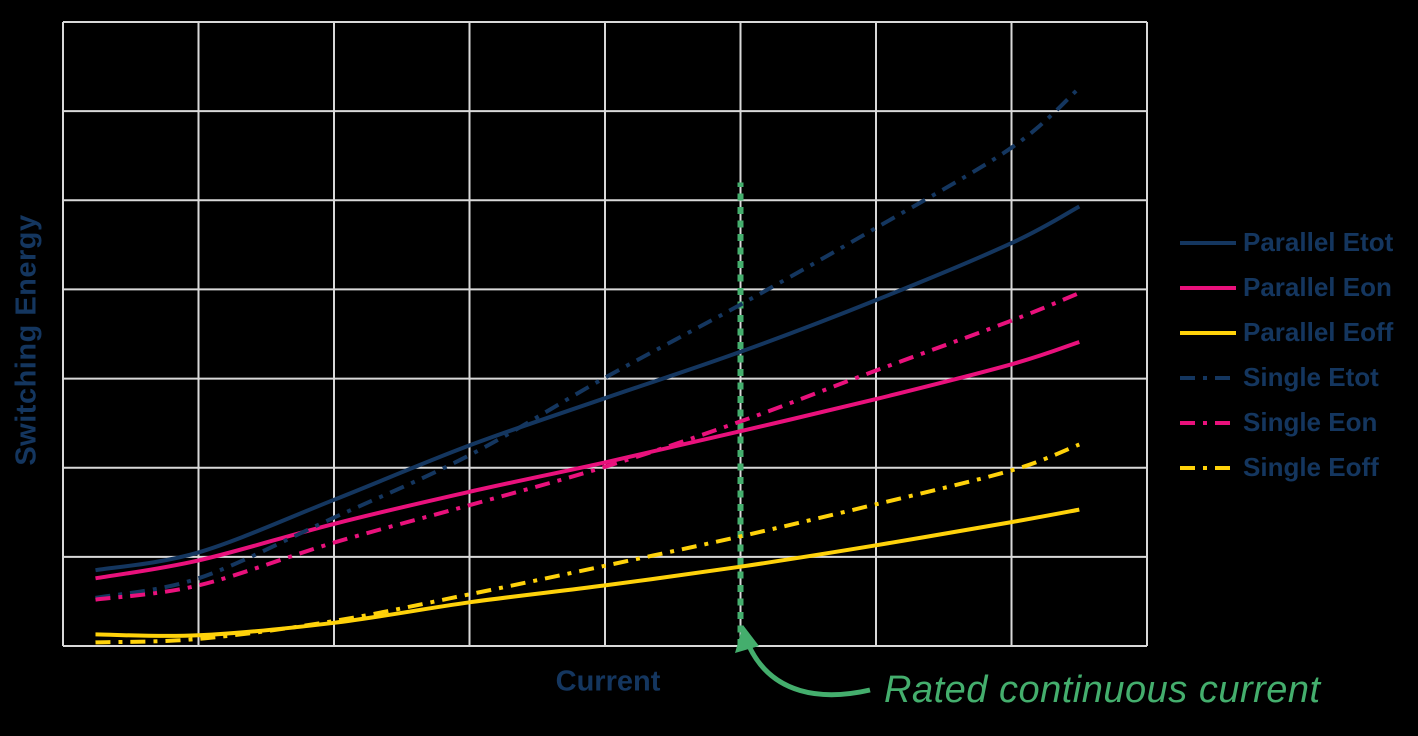 Image resolution: width=1418 pixels, height=736 pixels. I want to click on legend-label: Parallel Eoff, so click(1318, 332).